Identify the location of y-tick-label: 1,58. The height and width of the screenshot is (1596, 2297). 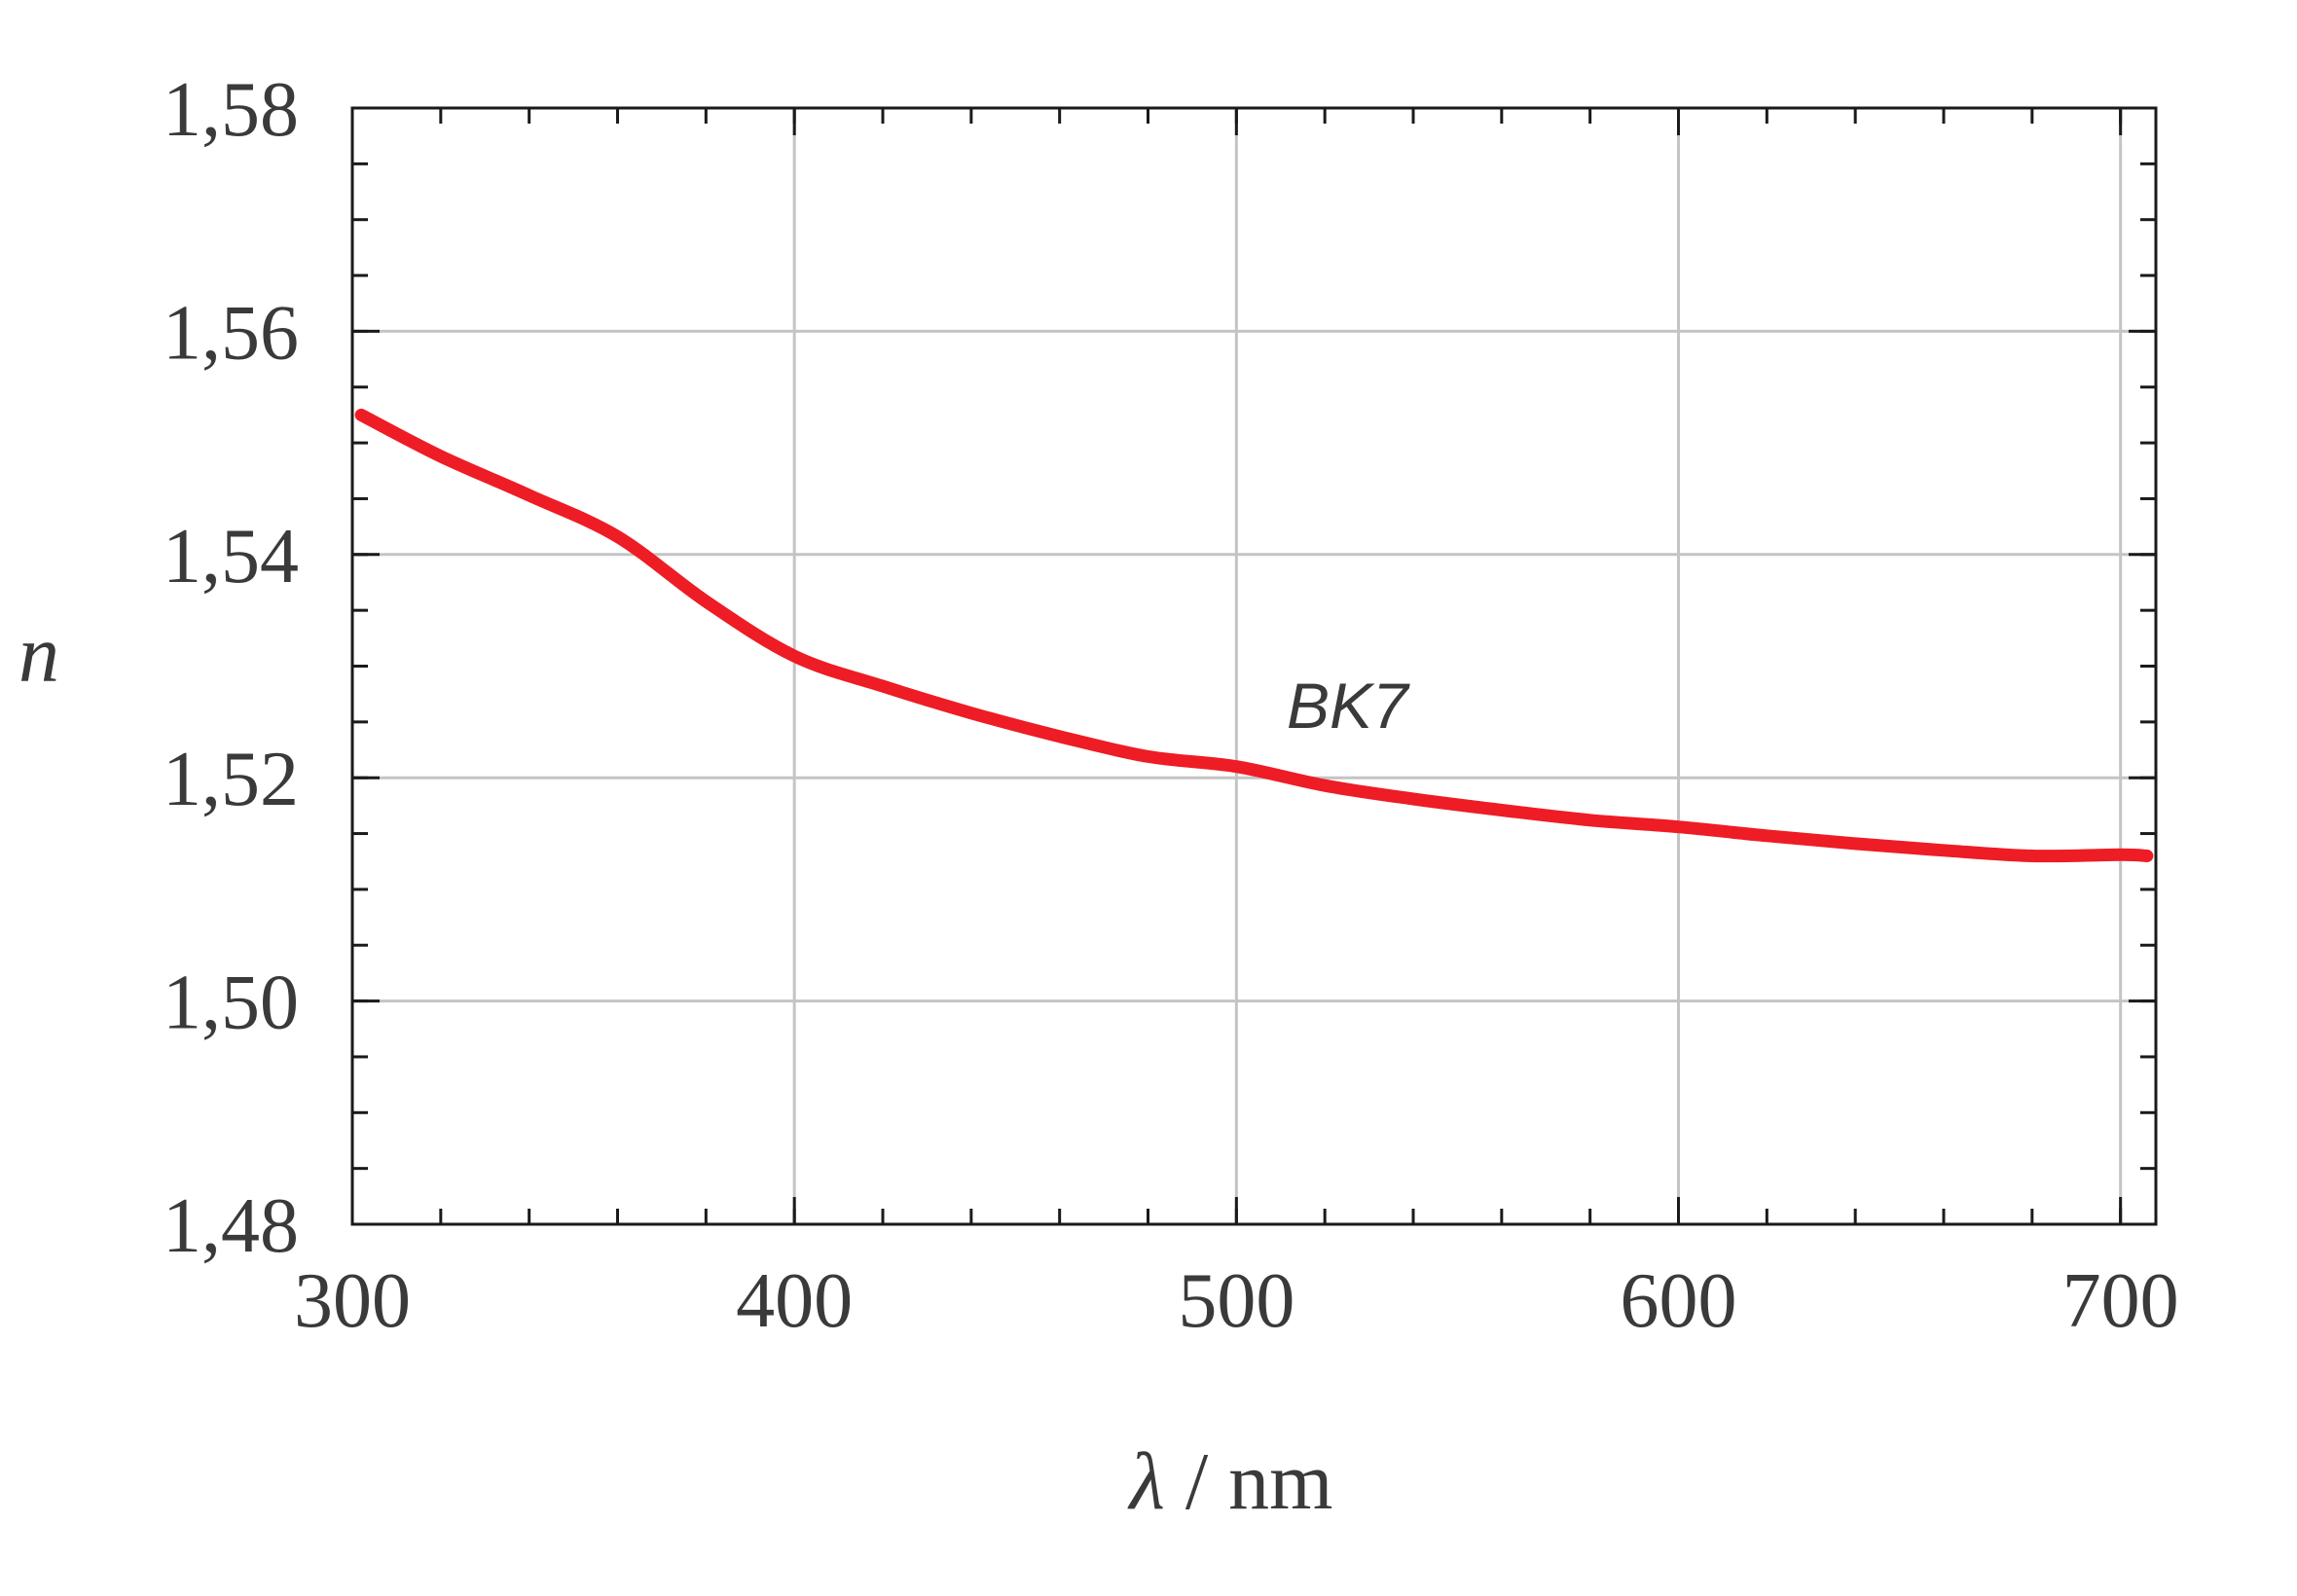
(231, 110).